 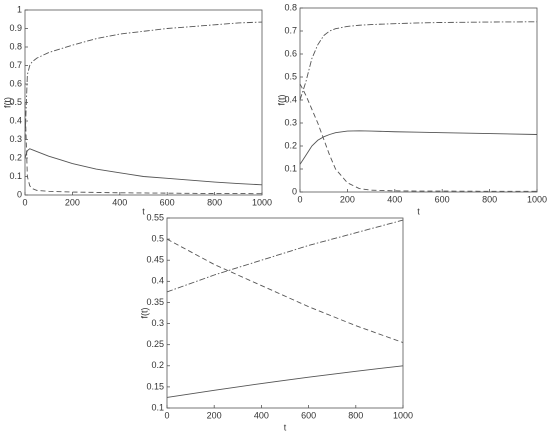 What do you see at coordinates (15, 28) in the screenshot?
I see `y-tick-label: 0.9` at bounding box center [15, 28].